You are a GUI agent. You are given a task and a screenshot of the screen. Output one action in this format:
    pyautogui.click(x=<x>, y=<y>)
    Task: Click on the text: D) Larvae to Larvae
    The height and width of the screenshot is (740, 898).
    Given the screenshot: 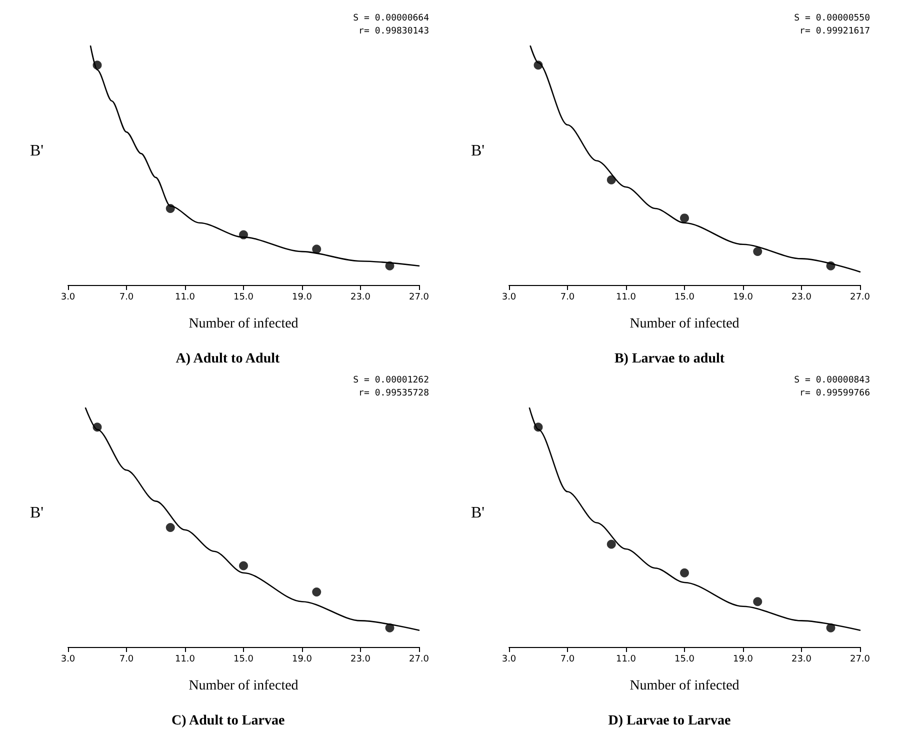 What is the action you would take?
    pyautogui.click(x=669, y=721)
    